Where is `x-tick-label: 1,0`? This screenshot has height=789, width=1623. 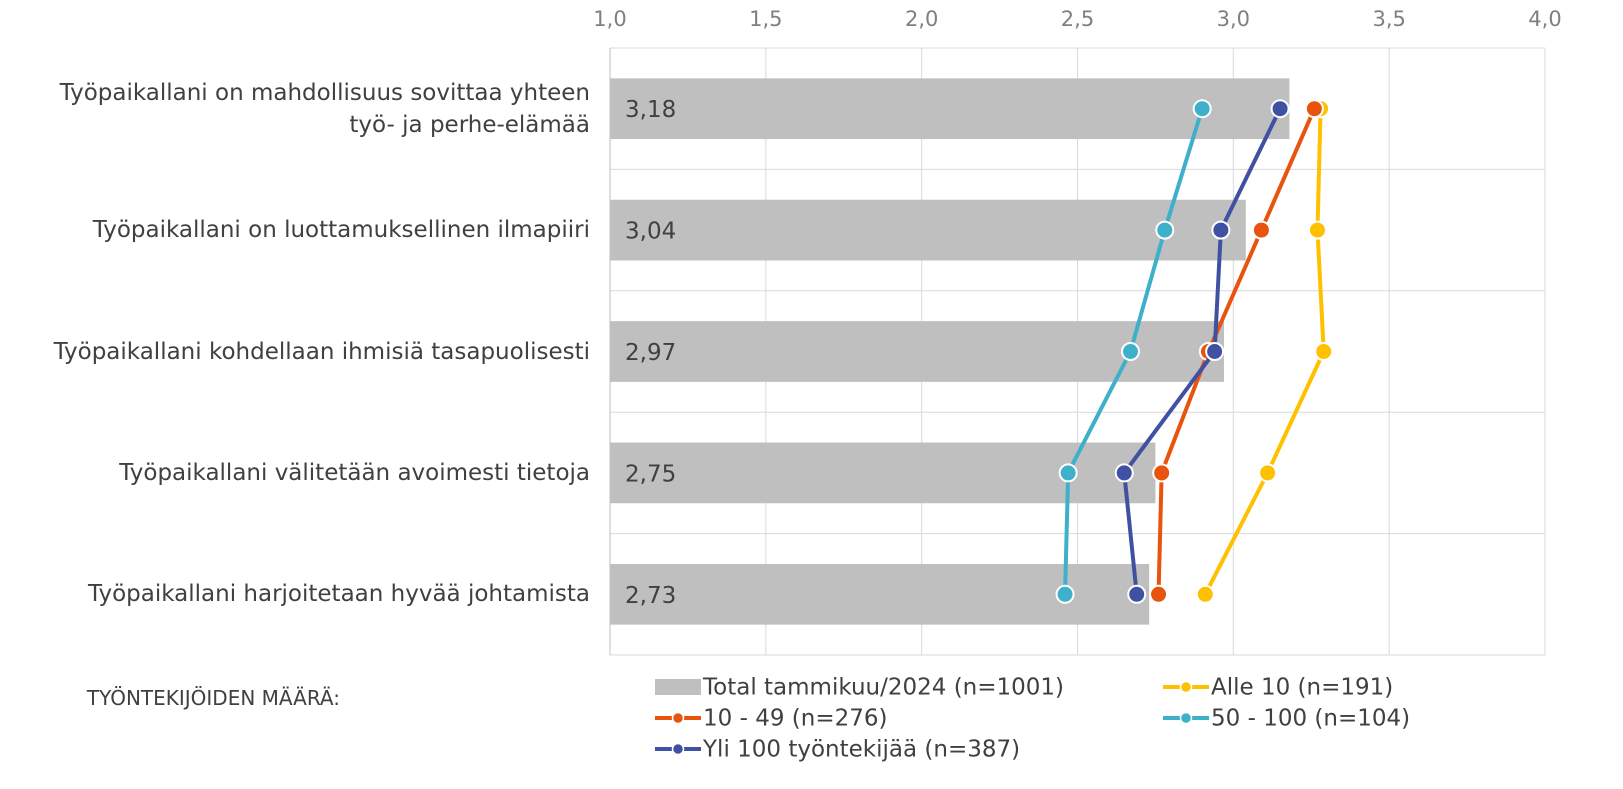
x-tick-label: 1,0 is located at coordinates (609, 19).